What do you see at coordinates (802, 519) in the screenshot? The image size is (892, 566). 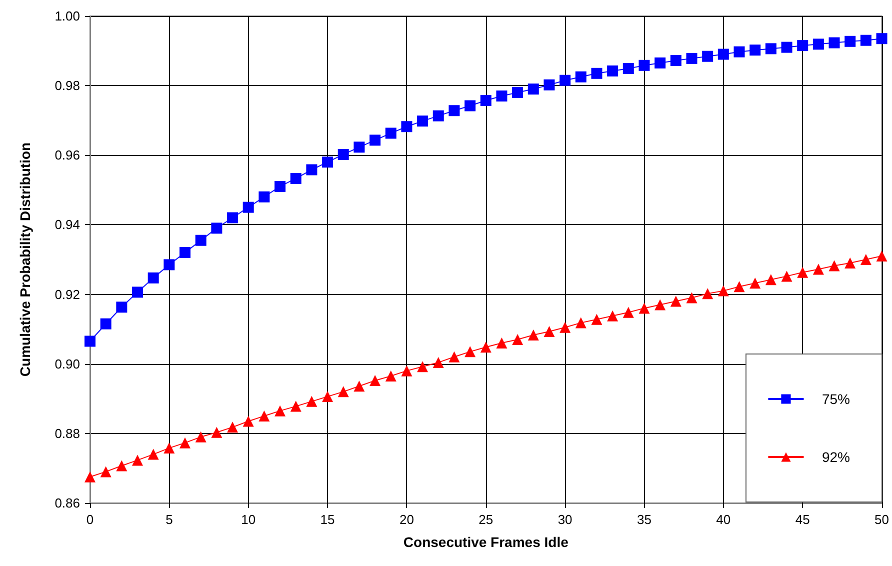 I see `x-tick-label: 45` at bounding box center [802, 519].